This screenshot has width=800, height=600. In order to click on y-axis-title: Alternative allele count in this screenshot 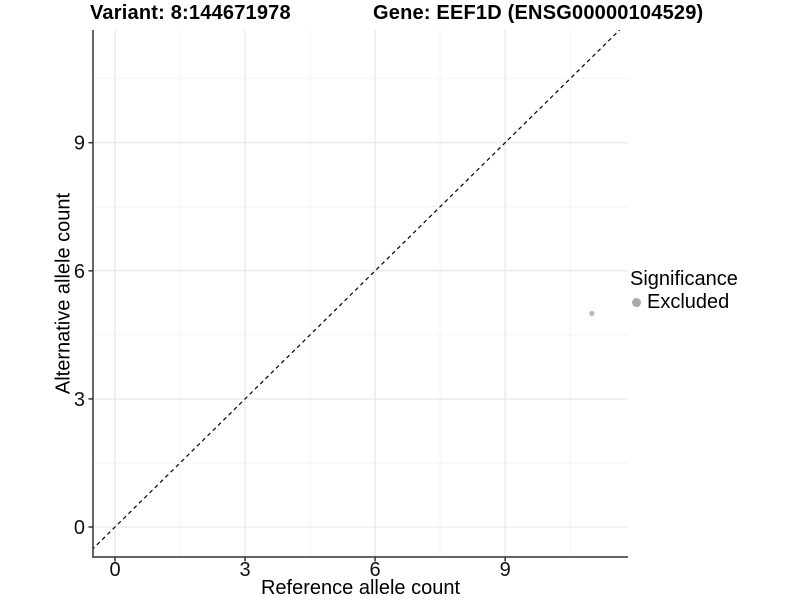, I will do `click(63, 293)`.